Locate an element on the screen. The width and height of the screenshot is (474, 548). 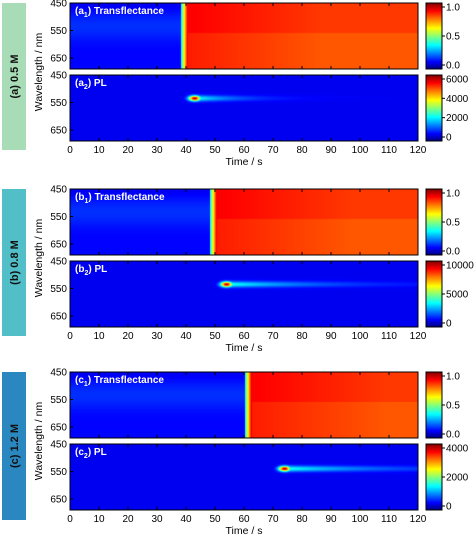
panel-title: (c2) PL is located at coordinates (91, 453).